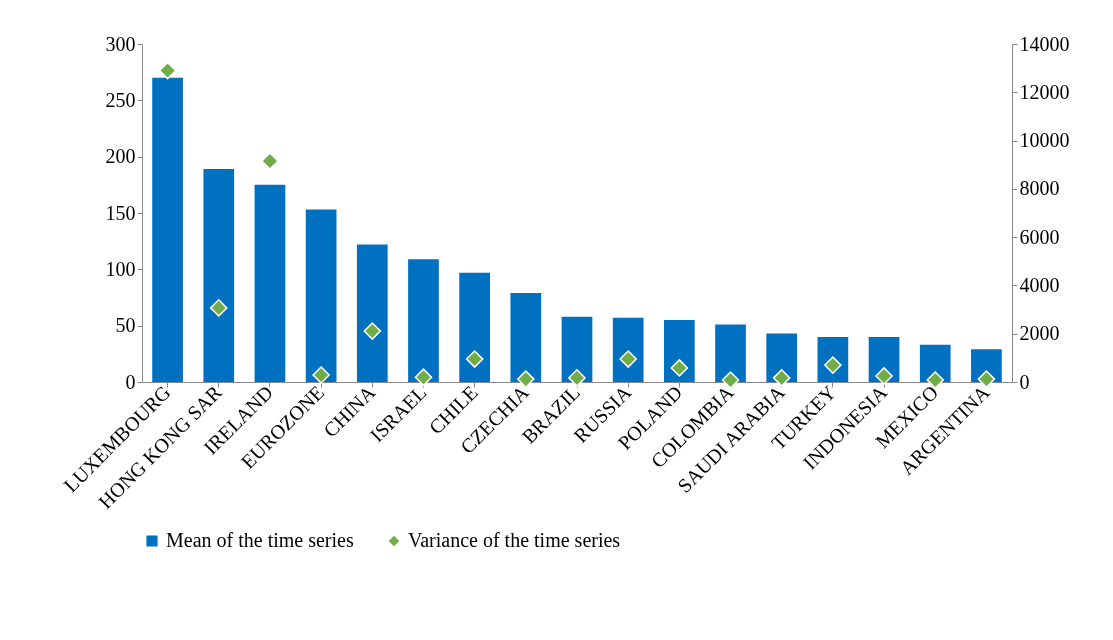 This screenshot has height=640, width=1113. Describe the element at coordinates (120, 43) in the screenshot. I see `y-tick-label: 300` at that location.